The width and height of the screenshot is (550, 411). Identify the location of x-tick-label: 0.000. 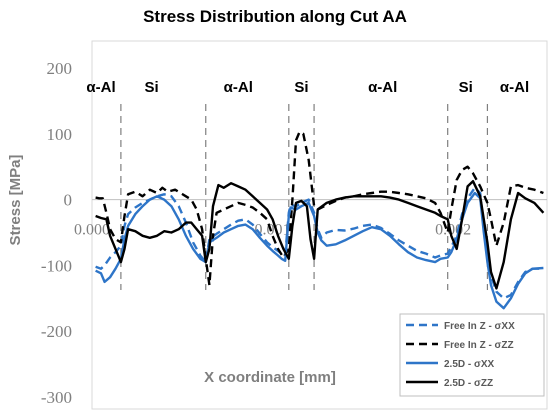
(92, 230).